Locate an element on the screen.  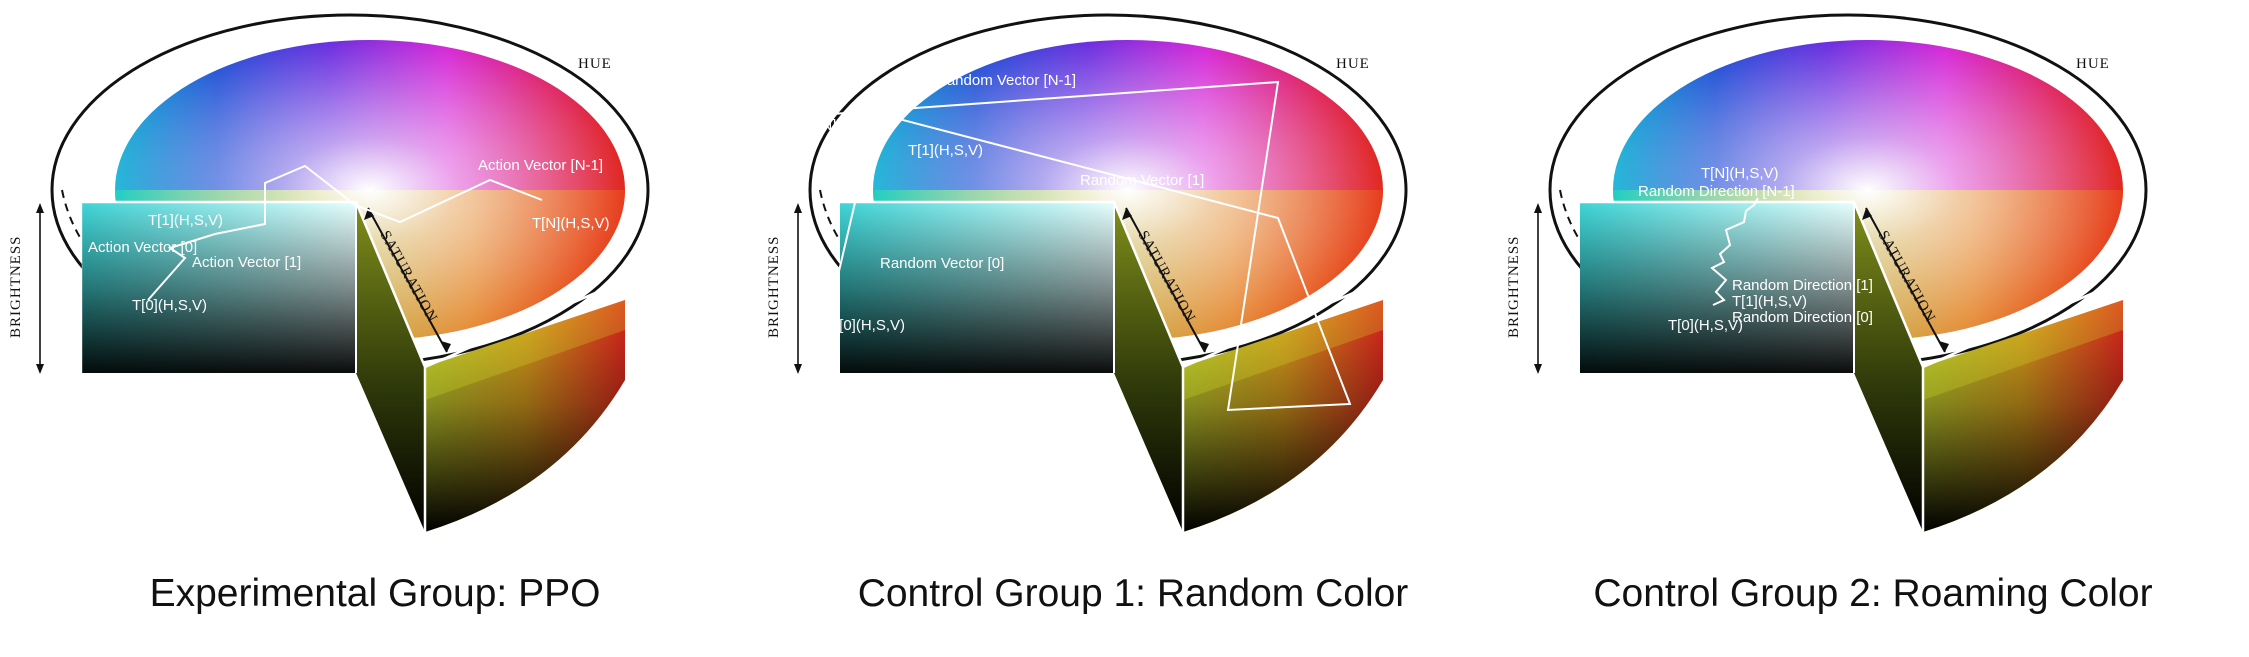
panel-caption: Experimental Group: PPO is located at coordinates (375, 593).